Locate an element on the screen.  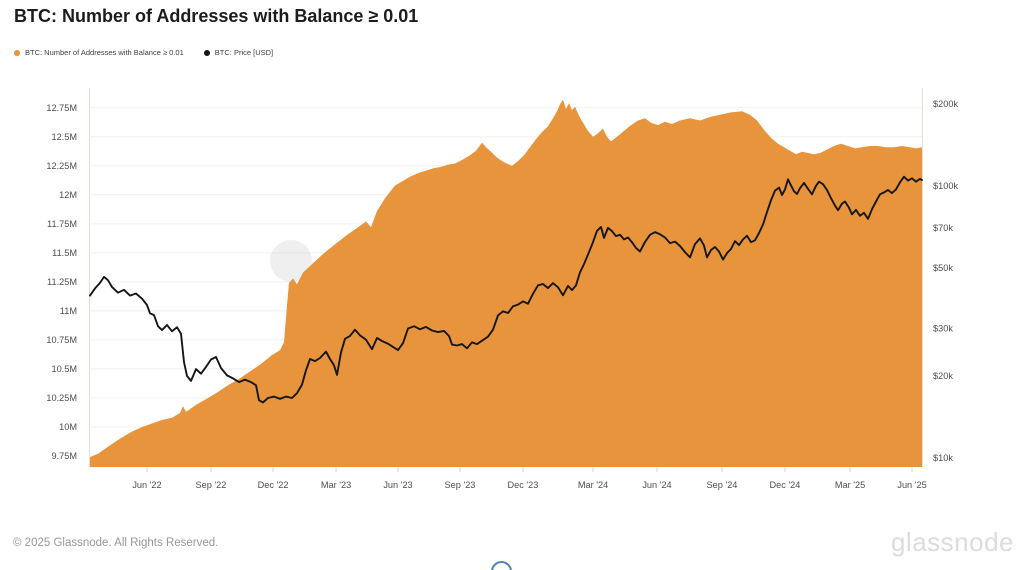
x-tick-label: Jun '23 is located at coordinates (397, 485).